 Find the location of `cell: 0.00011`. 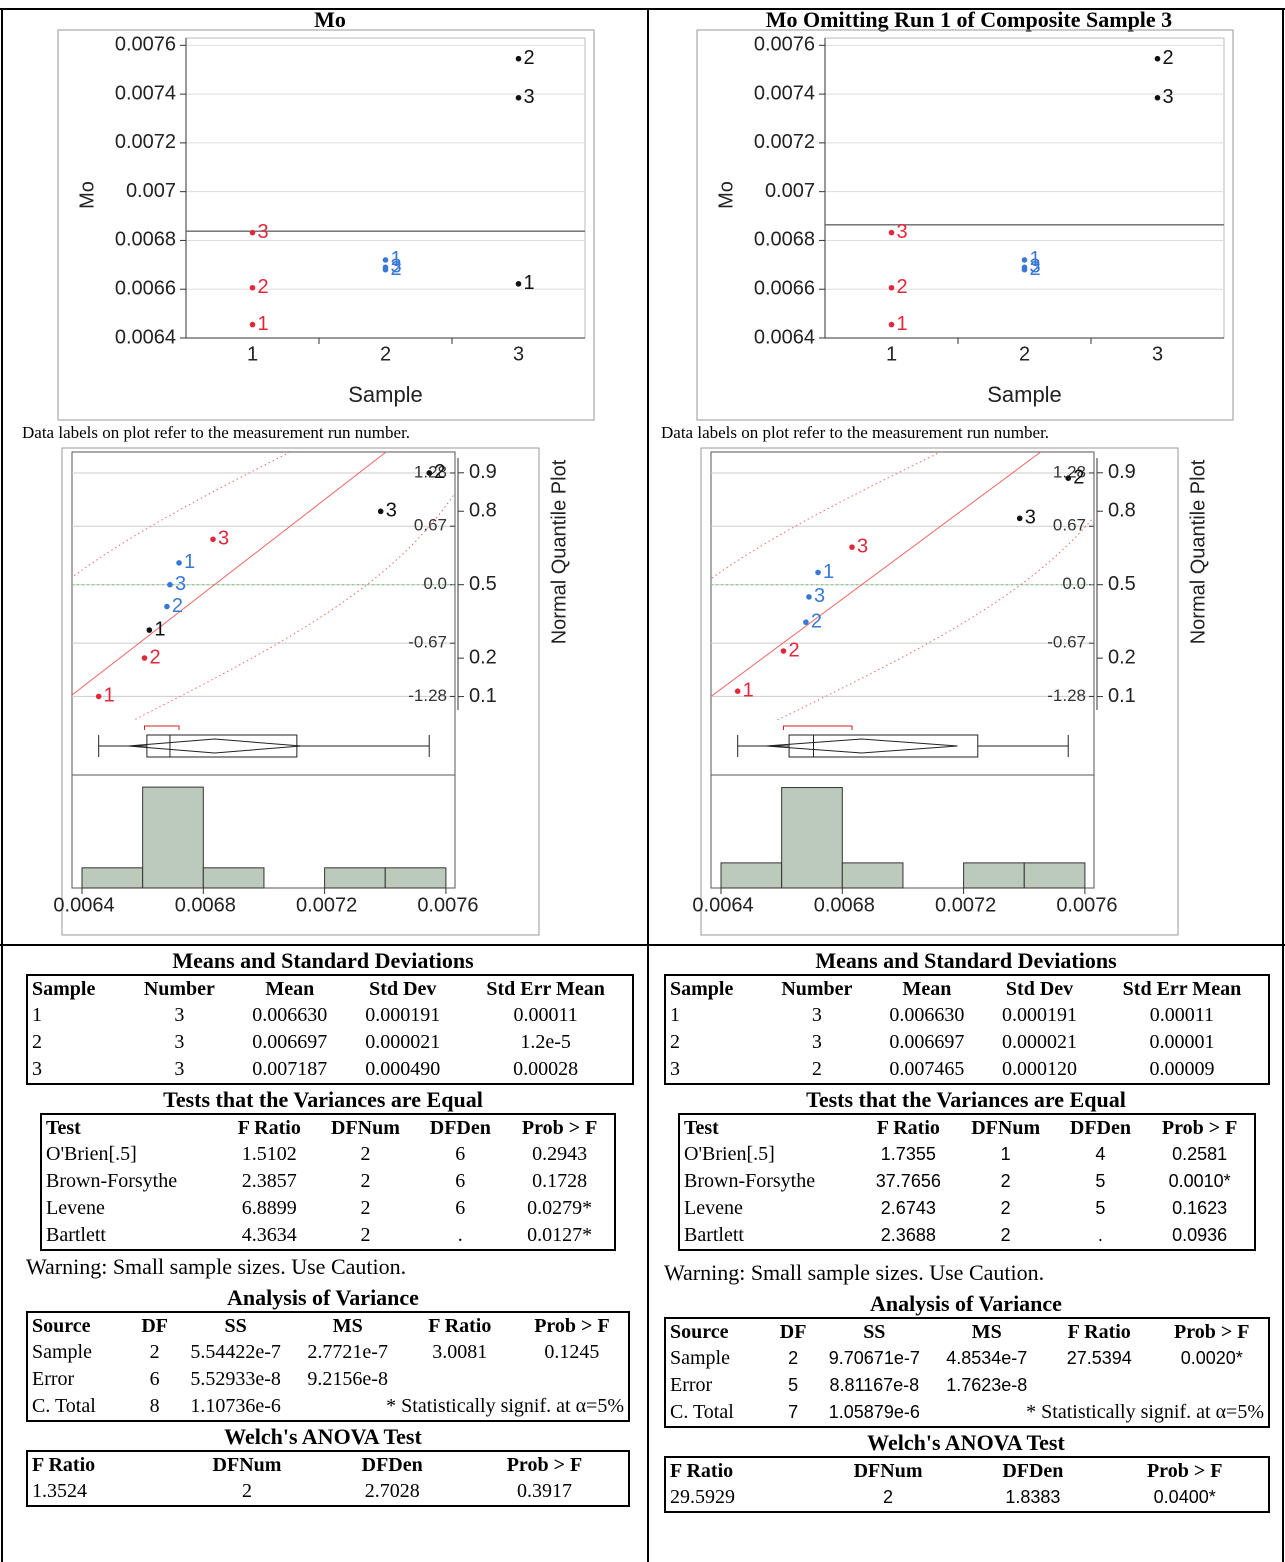

cell: 0.00011 is located at coordinates (545, 1015).